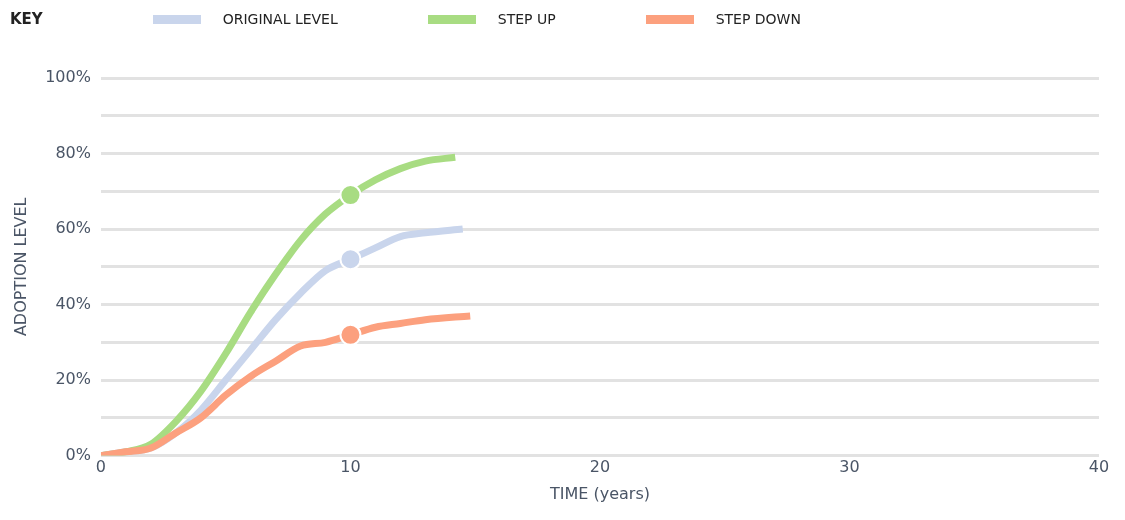 The image size is (1125, 520). What do you see at coordinates (26, 19) in the screenshot?
I see `legend-title: KEY` at bounding box center [26, 19].